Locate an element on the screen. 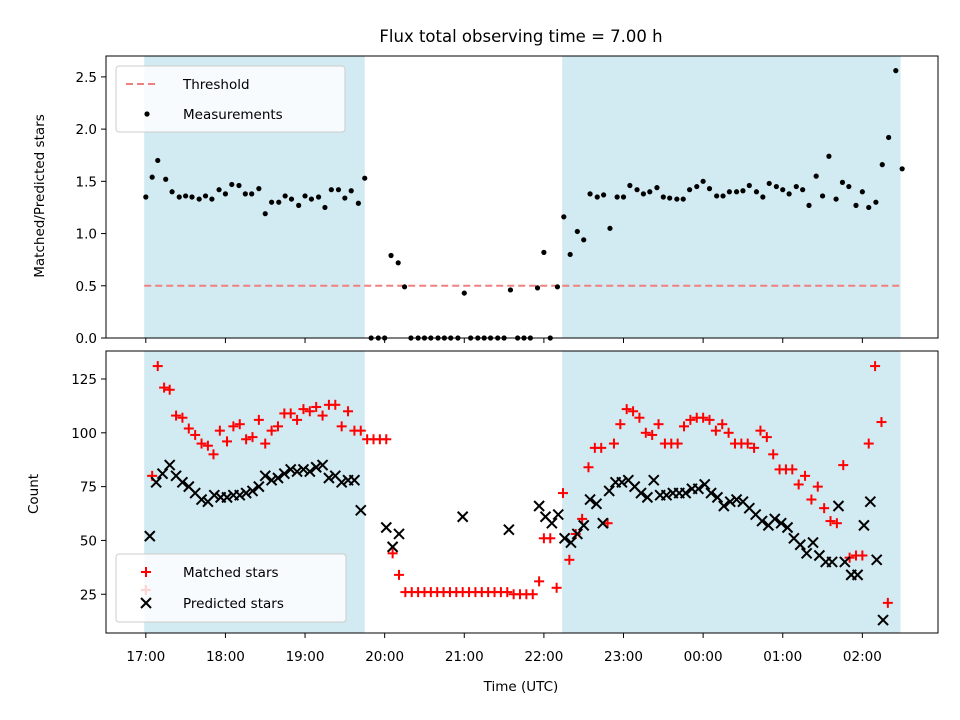  y-tick-label: 25 is located at coordinates (88, 595).